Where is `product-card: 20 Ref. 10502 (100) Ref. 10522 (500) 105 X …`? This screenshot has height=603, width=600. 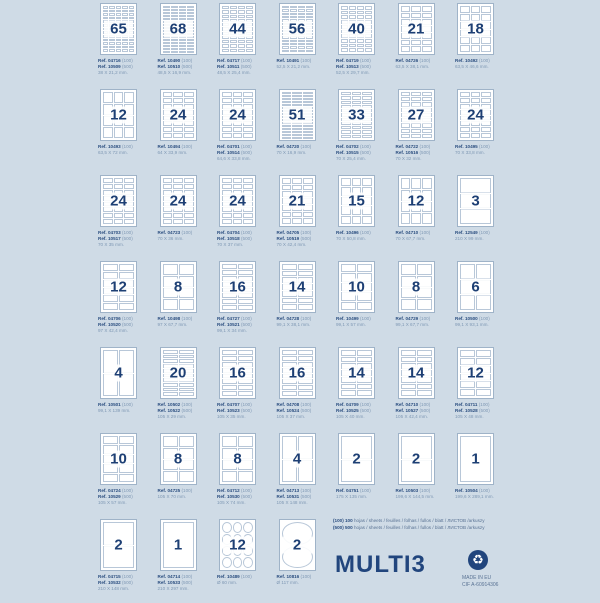 product-card: 20 Ref. 10502 (100) Ref. 10522 (500) 105 X … is located at coordinates (186, 389).